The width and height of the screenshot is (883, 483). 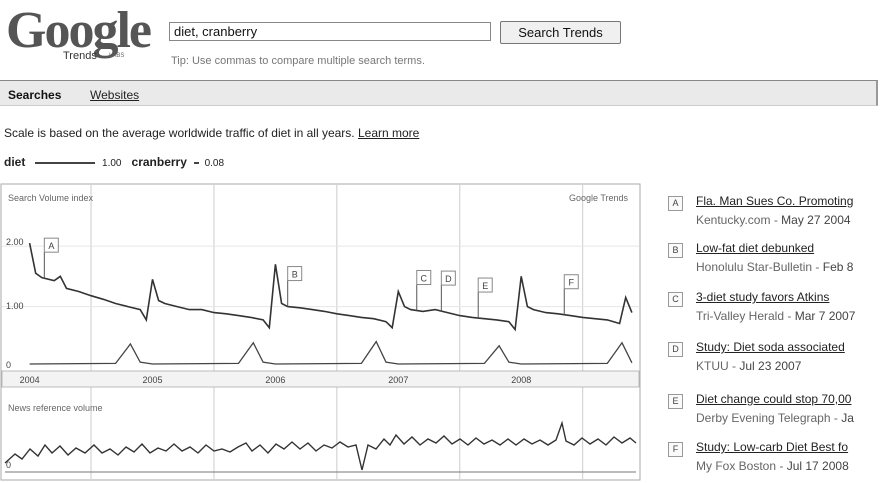 I want to click on search-trends-button: Search Trends, so click(x=560, y=32).